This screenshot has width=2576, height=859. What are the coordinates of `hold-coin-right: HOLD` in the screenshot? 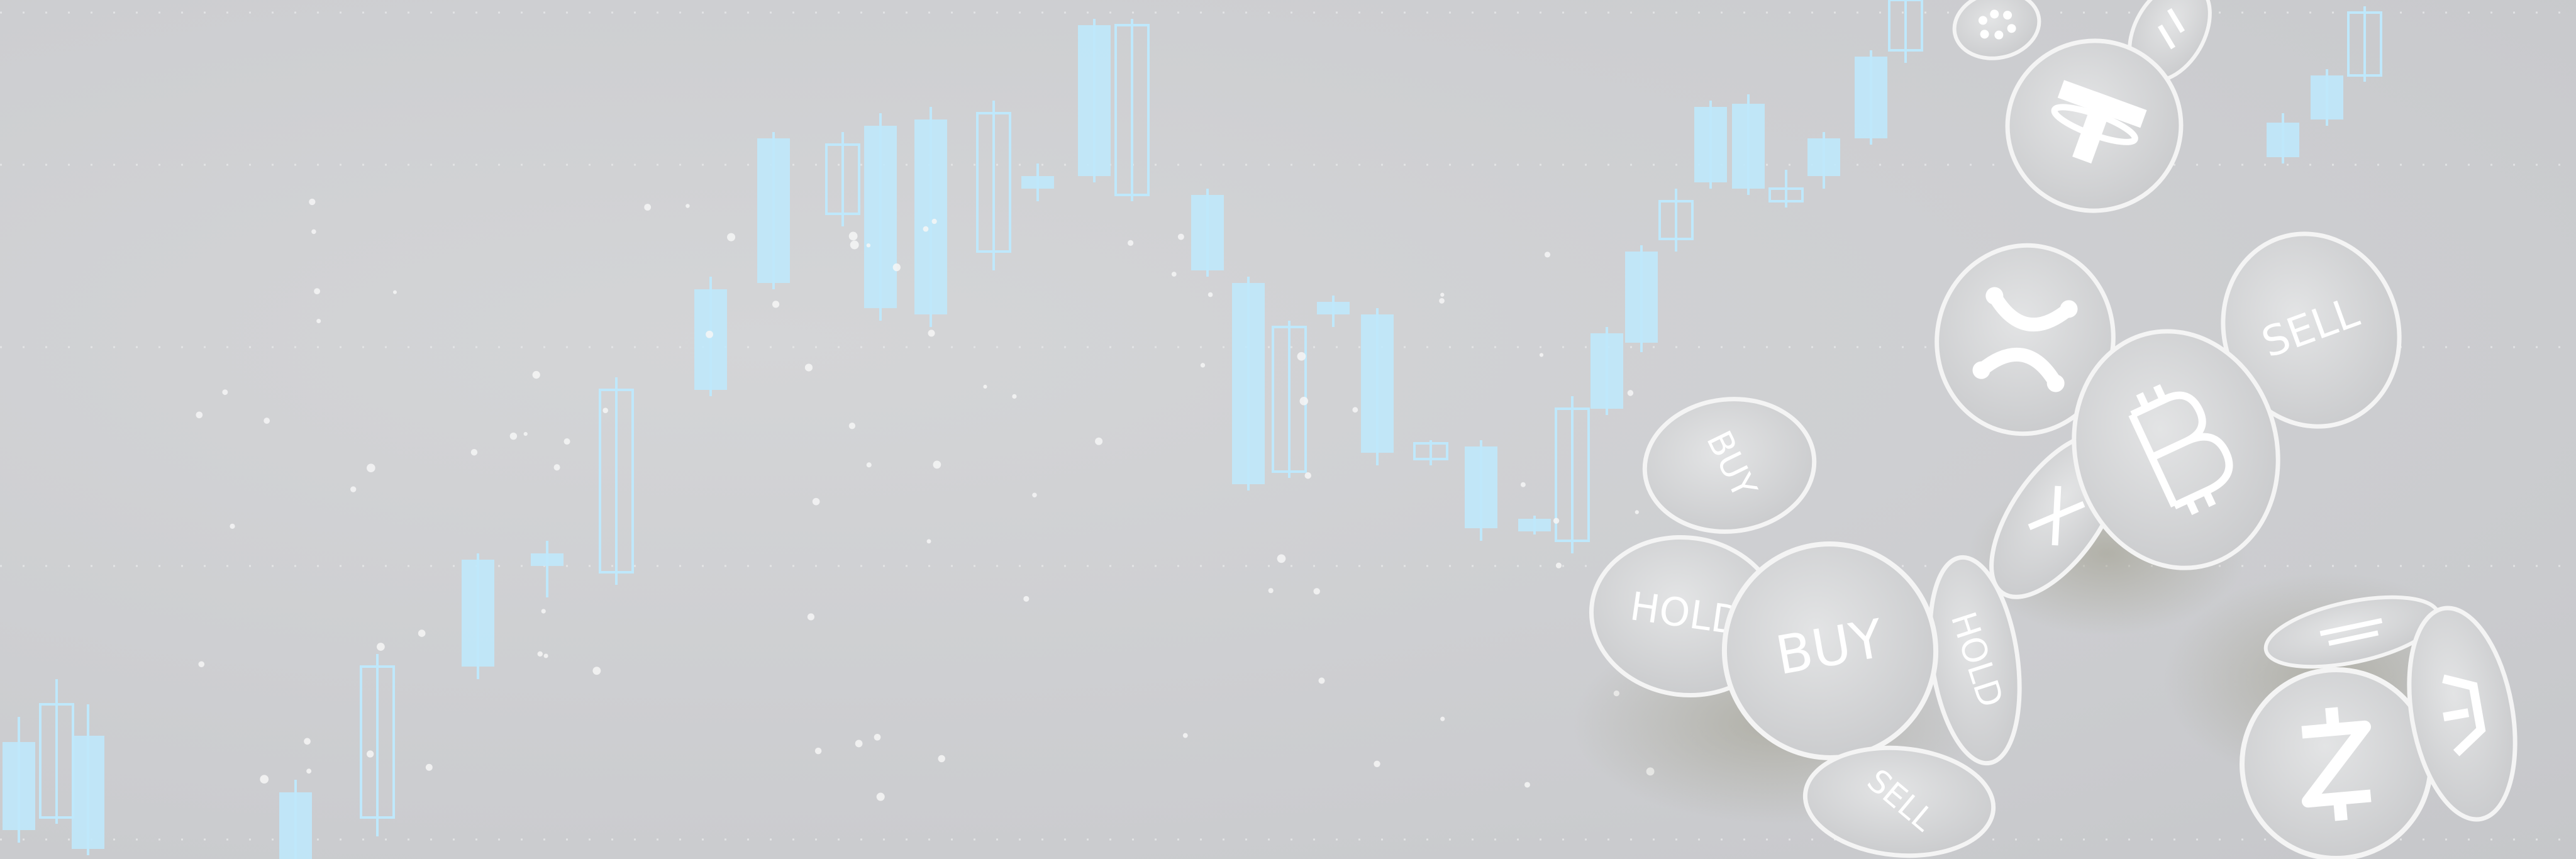 It's located at (1975, 661).